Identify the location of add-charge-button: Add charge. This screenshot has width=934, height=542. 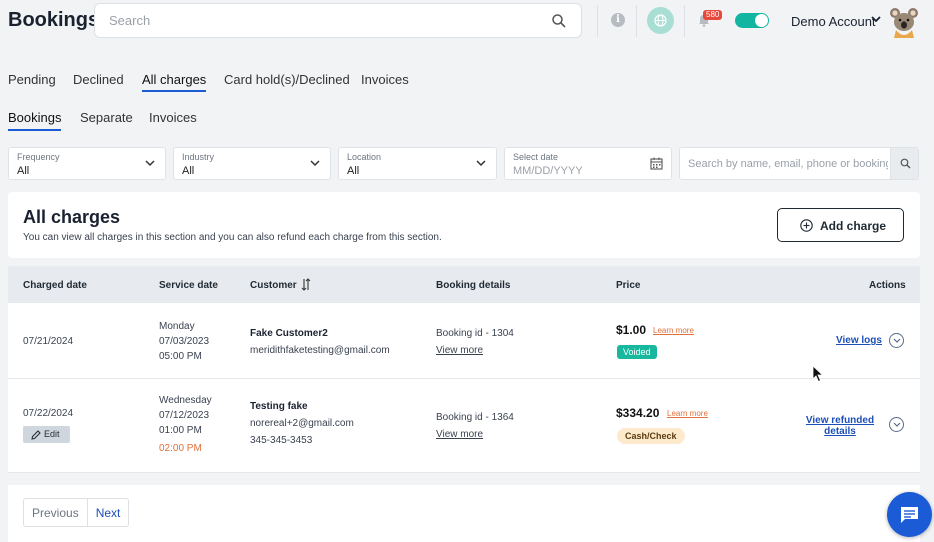
(840, 225).